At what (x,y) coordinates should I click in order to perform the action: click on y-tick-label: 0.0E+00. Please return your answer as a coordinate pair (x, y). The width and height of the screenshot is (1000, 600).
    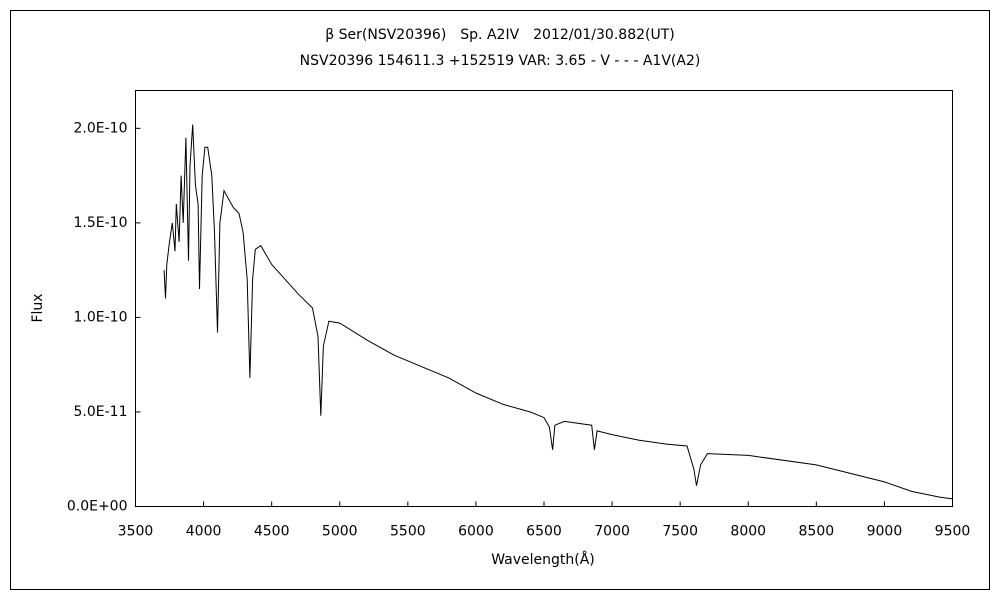
    Looking at the image, I should click on (97, 507).